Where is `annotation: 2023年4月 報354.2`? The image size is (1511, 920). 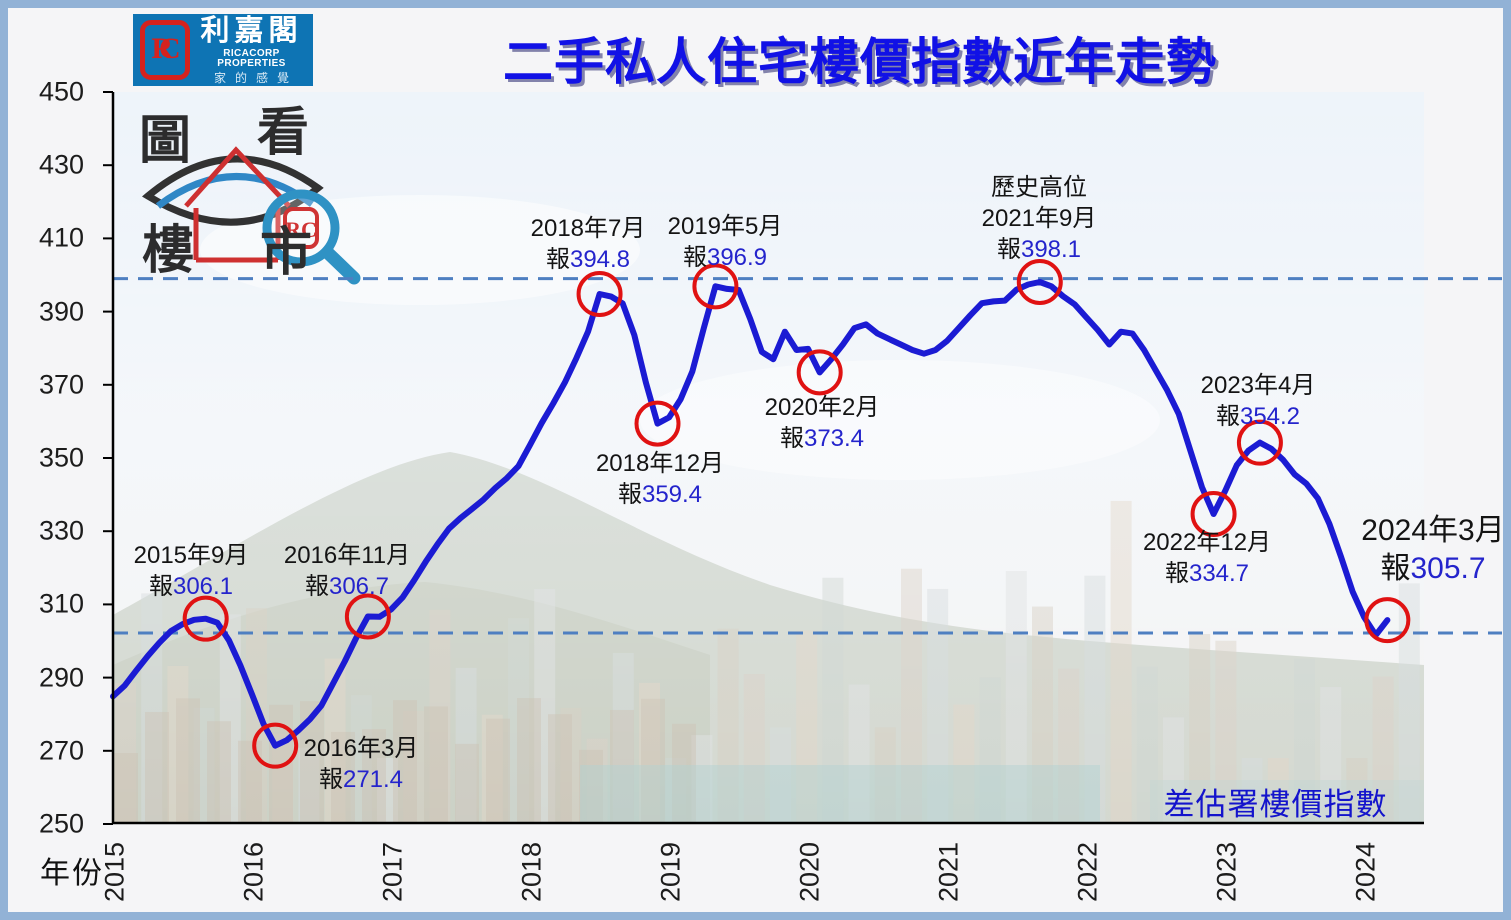 annotation: 2023年4月 報354.2 is located at coordinates (1258, 401).